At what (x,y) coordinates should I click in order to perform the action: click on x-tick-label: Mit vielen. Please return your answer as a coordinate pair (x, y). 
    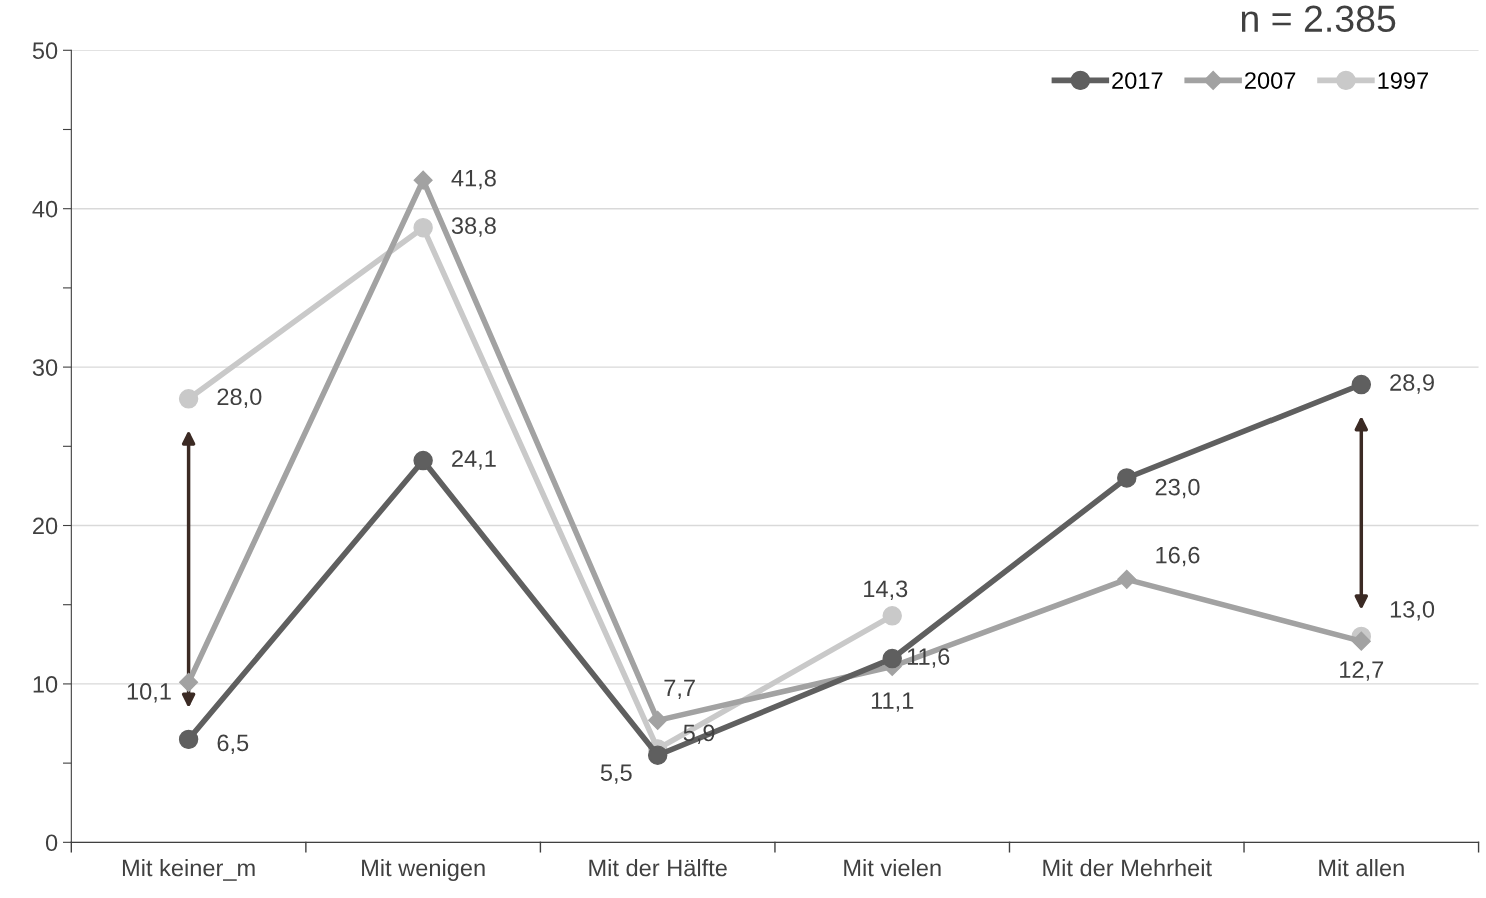
    Looking at the image, I should click on (892, 867).